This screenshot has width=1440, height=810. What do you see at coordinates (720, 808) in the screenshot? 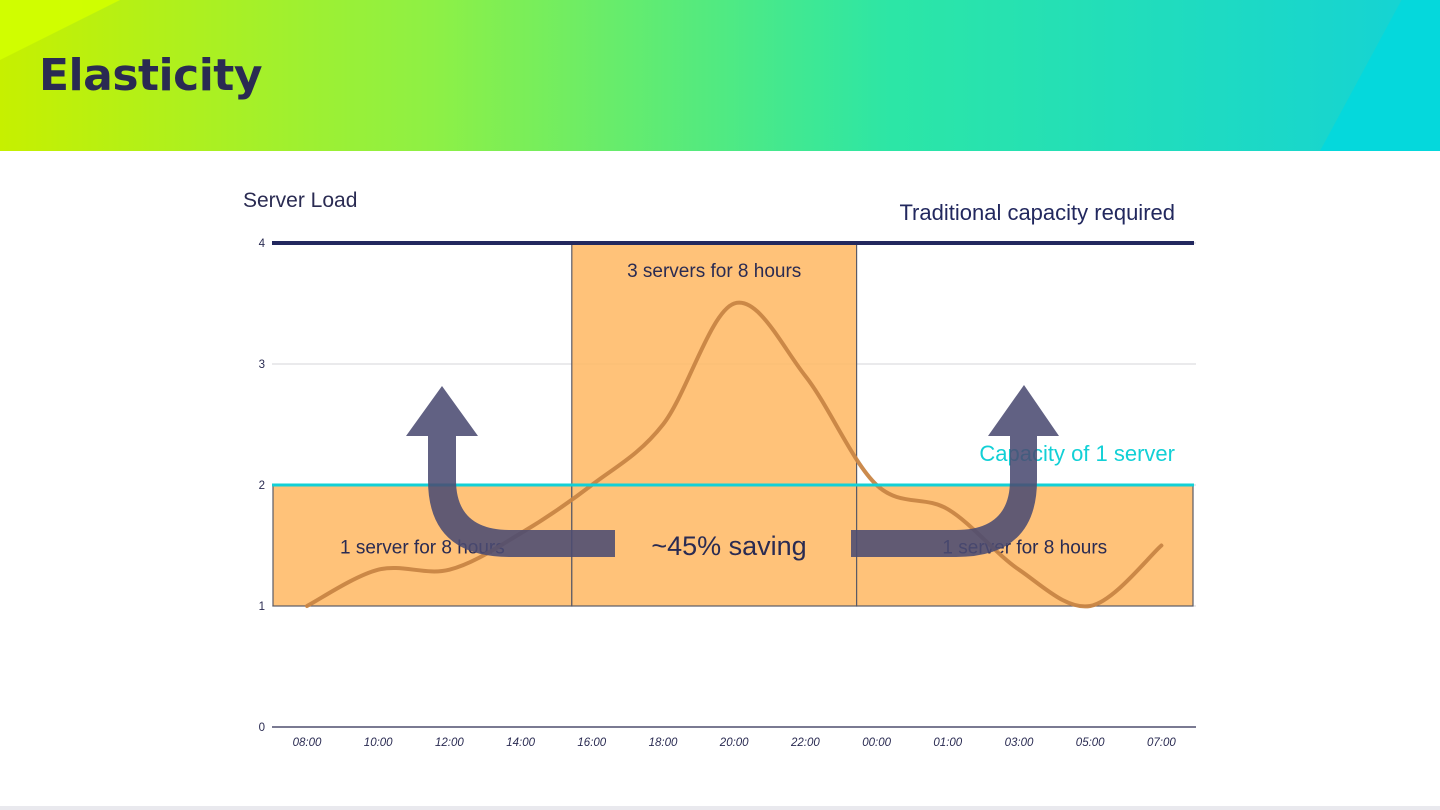
I see `footer-divider` at bounding box center [720, 808].